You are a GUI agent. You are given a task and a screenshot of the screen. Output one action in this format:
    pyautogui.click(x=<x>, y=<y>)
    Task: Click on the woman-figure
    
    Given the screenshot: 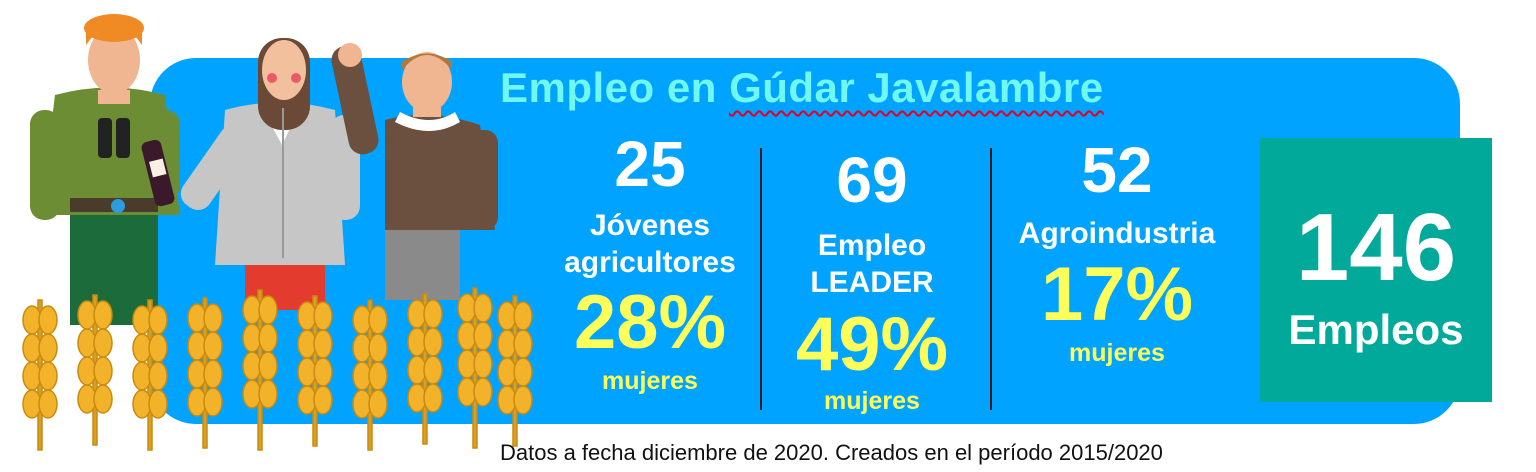 What is the action you would take?
    pyautogui.click(x=270, y=174)
    